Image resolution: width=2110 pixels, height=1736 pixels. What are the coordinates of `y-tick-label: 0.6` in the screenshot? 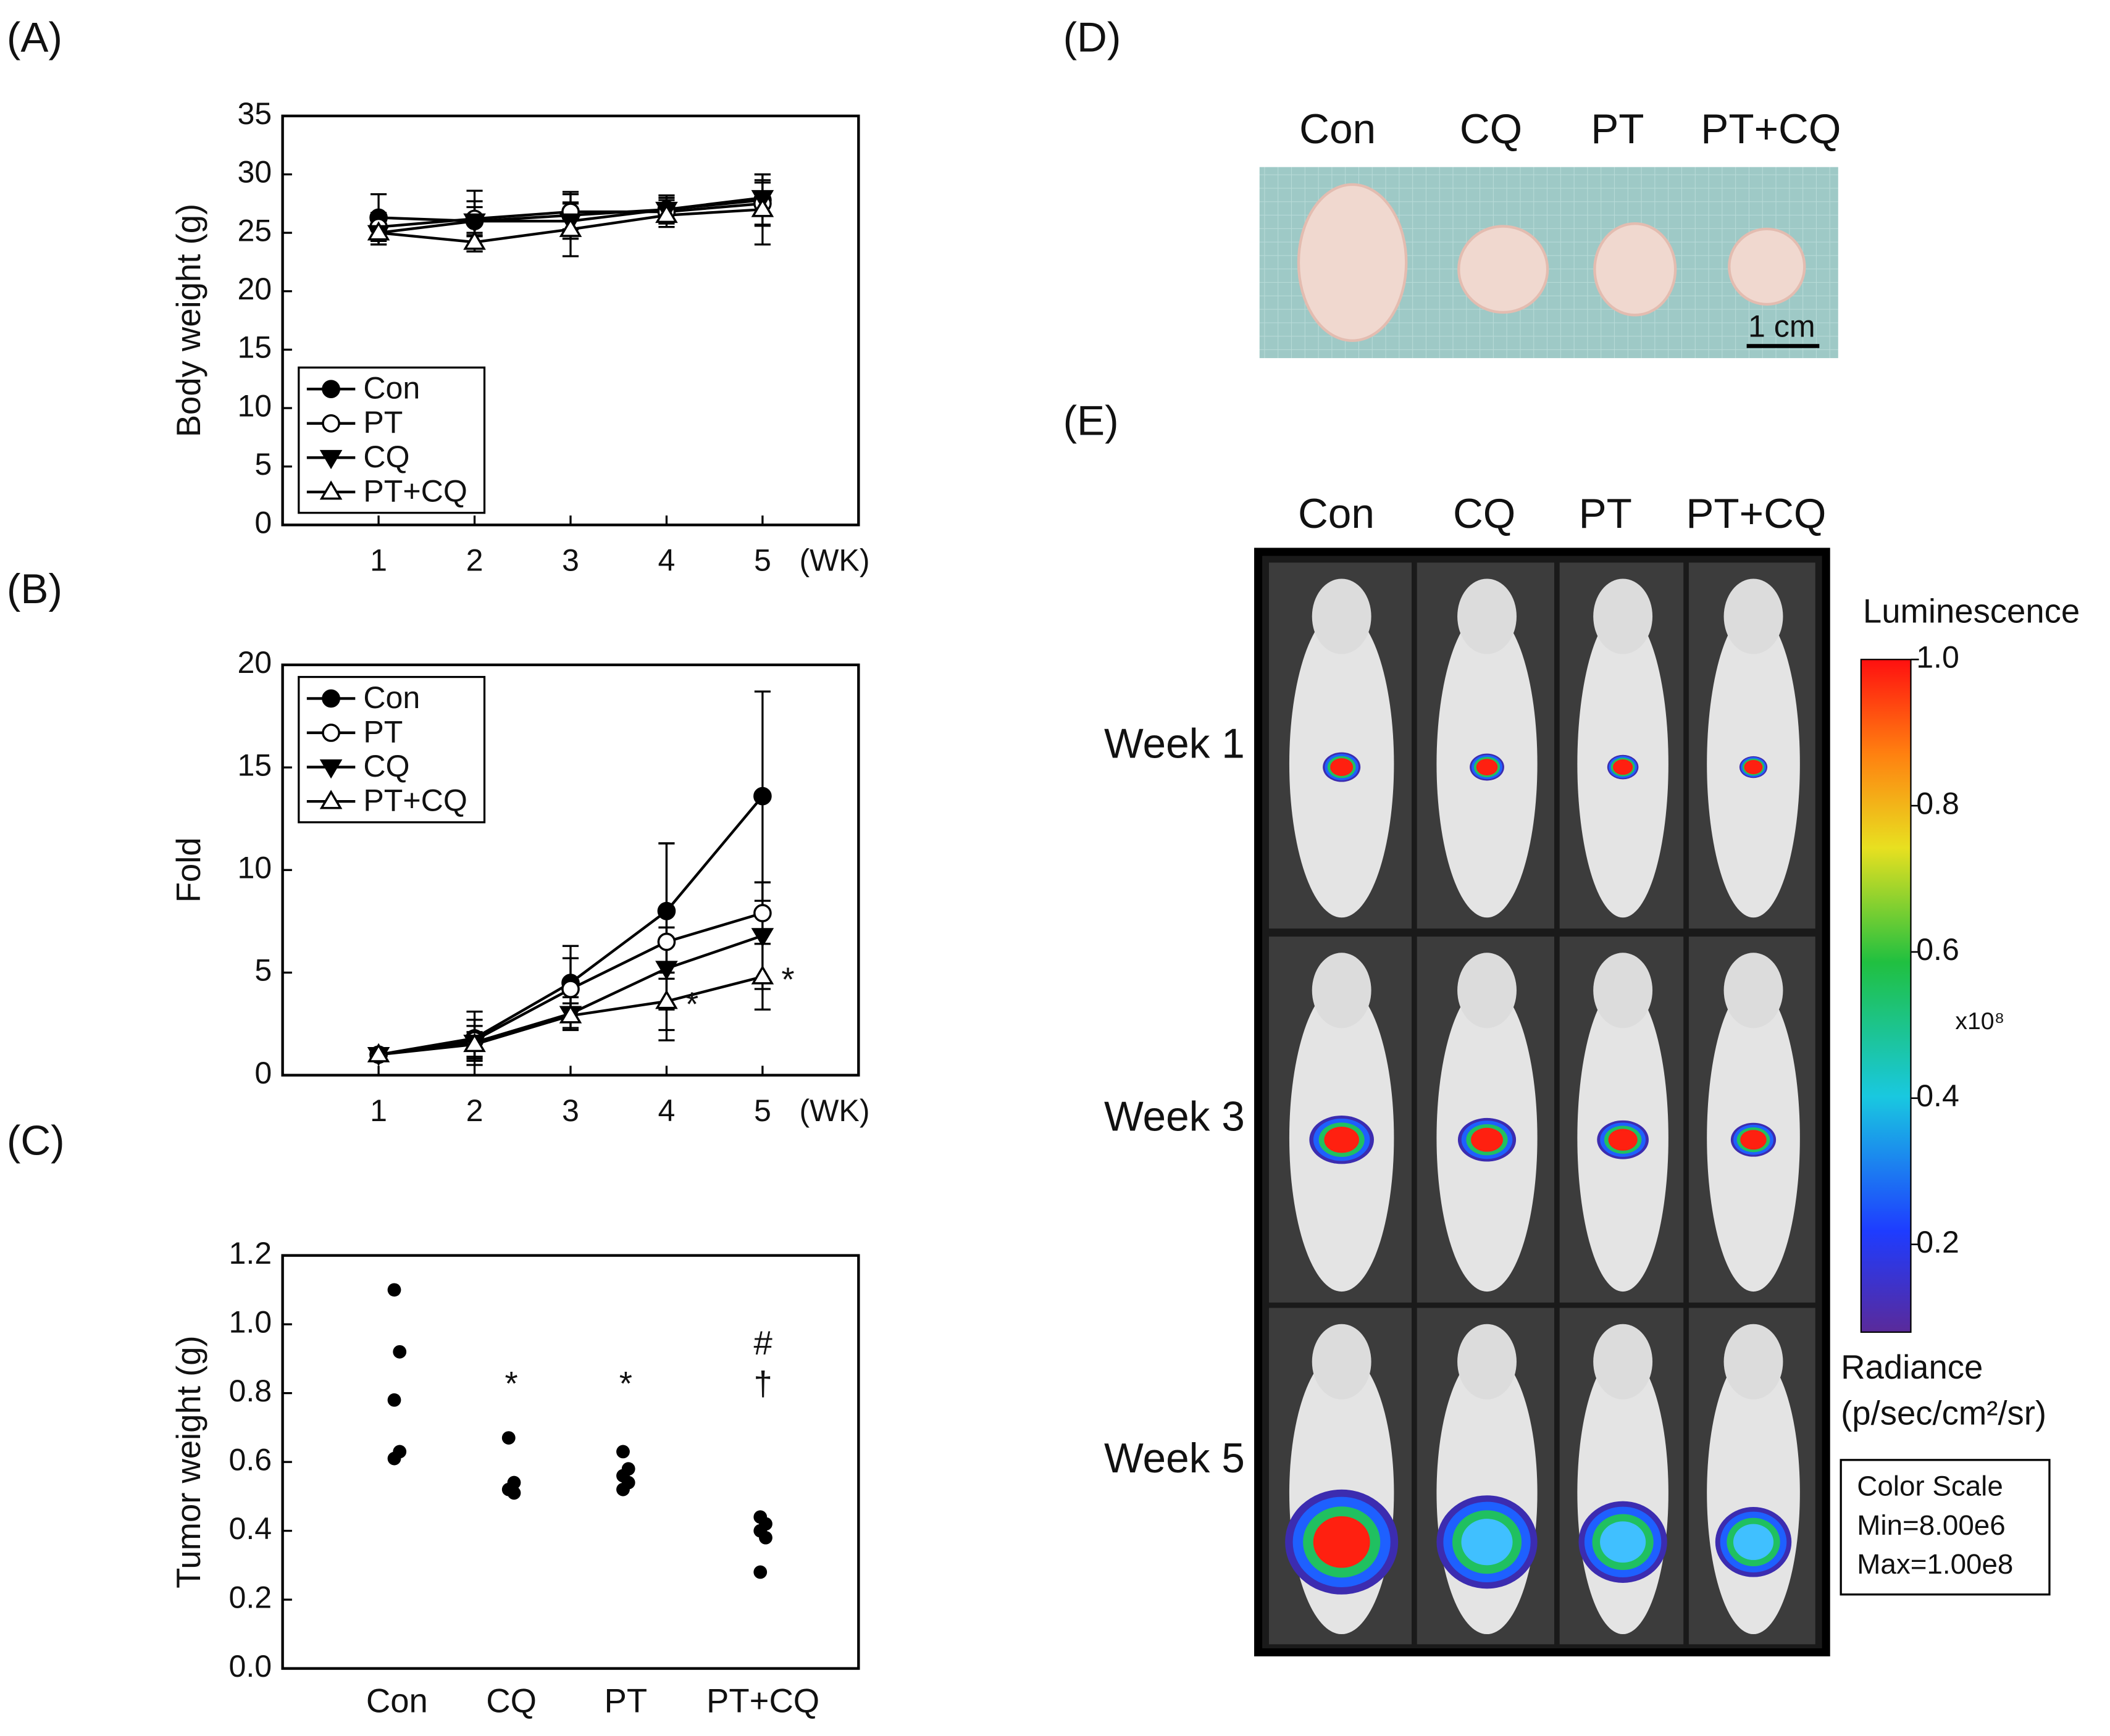 It's located at (250, 1459).